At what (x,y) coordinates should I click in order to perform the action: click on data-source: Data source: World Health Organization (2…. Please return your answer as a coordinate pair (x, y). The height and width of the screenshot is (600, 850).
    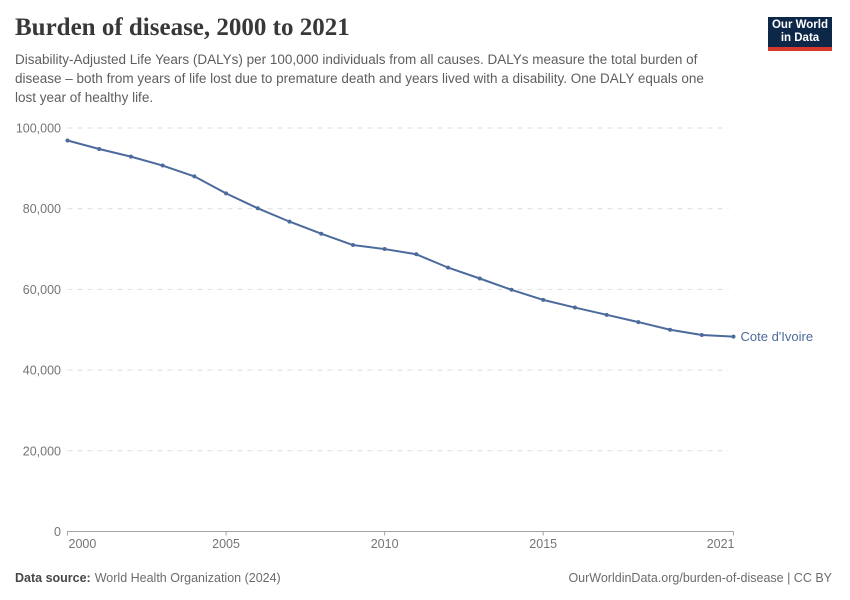
    Looking at the image, I should click on (148, 578).